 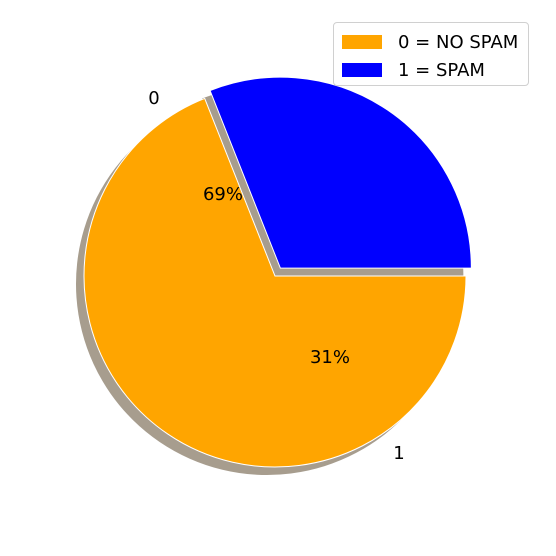 I want to click on legend-swatch-spam, so click(x=362, y=70).